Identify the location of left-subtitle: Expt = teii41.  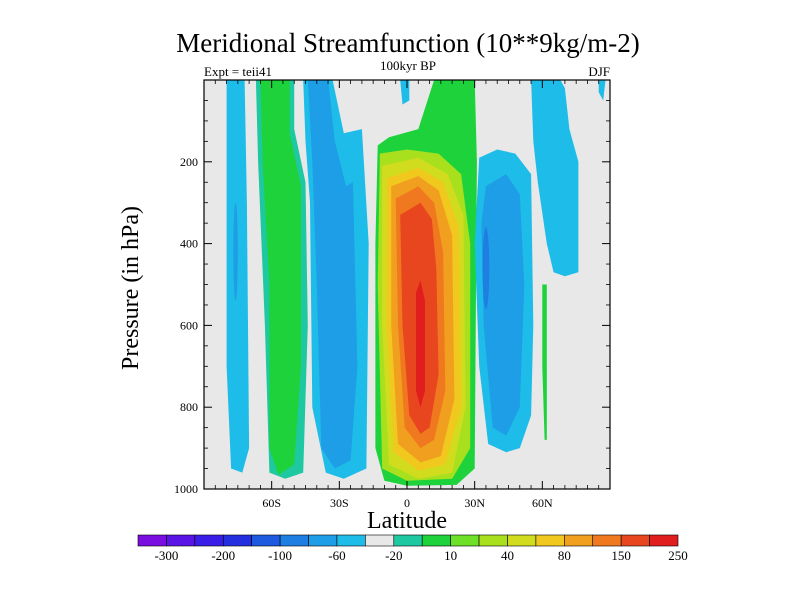
(238, 71).